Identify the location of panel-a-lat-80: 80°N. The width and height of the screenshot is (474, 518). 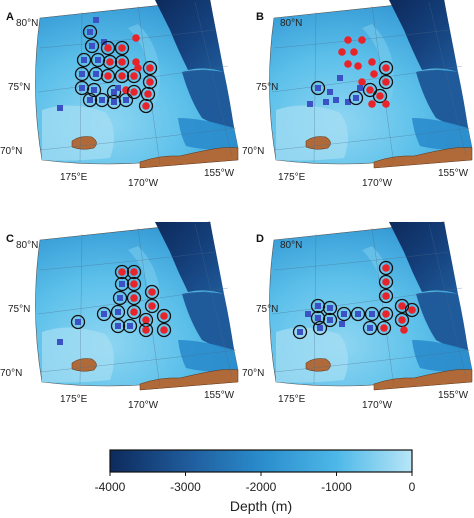
(27, 23).